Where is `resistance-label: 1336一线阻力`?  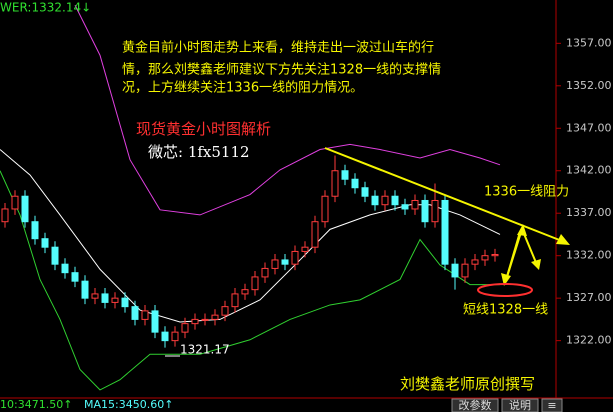 resistance-label: 1336一线阻力 is located at coordinates (526, 192).